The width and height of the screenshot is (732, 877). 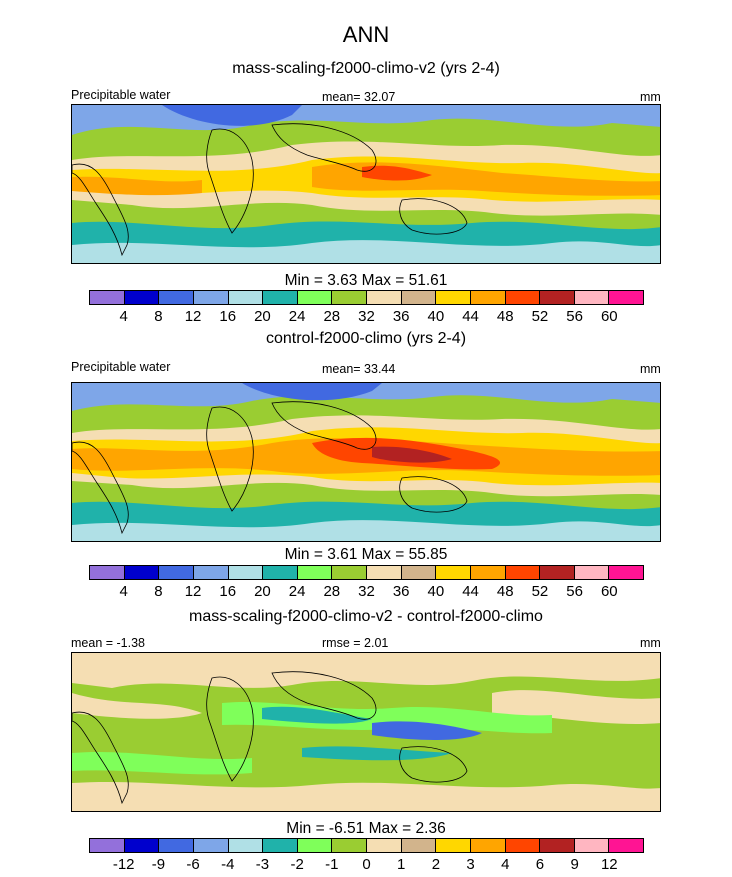 What do you see at coordinates (366, 845) in the screenshot?
I see `panel3-colorbar` at bounding box center [366, 845].